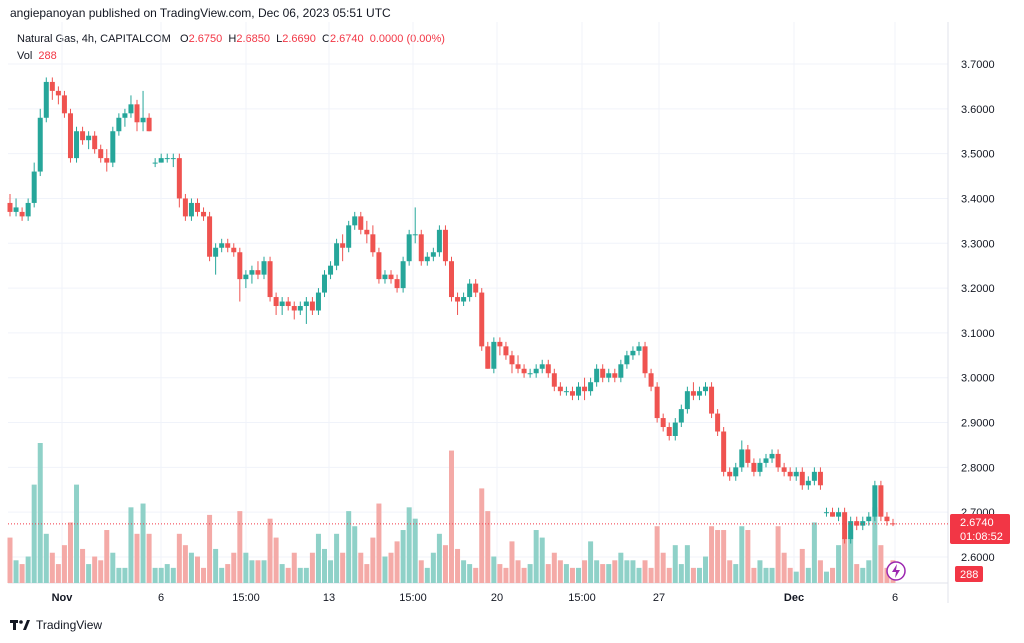 The image size is (1024, 643). I want to click on legend-vol-label: Vol, so click(25, 56).